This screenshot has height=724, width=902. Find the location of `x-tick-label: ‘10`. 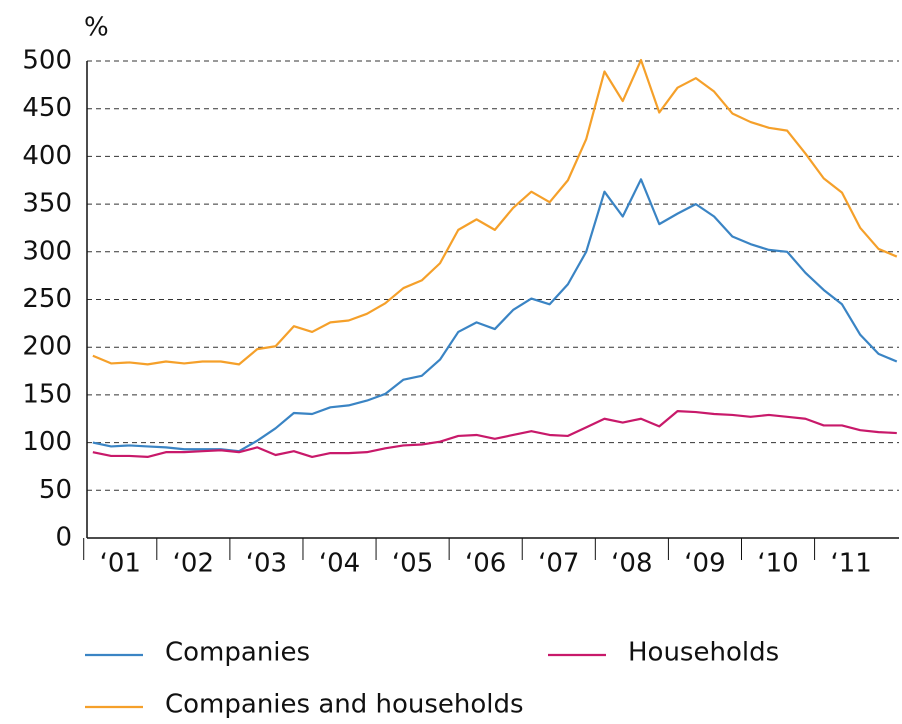

x-tick-label: ‘10 is located at coordinates (777, 564).